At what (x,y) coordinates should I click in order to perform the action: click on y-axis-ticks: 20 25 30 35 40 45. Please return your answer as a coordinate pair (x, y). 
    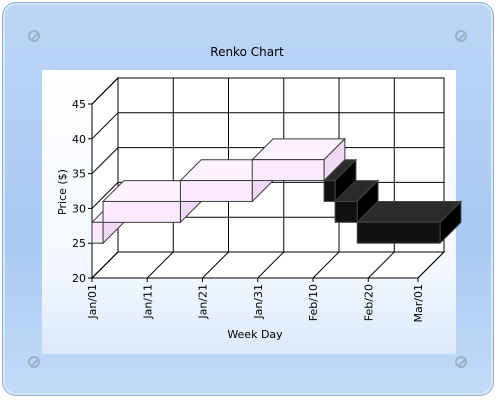
    Looking at the image, I should click on (79, 191).